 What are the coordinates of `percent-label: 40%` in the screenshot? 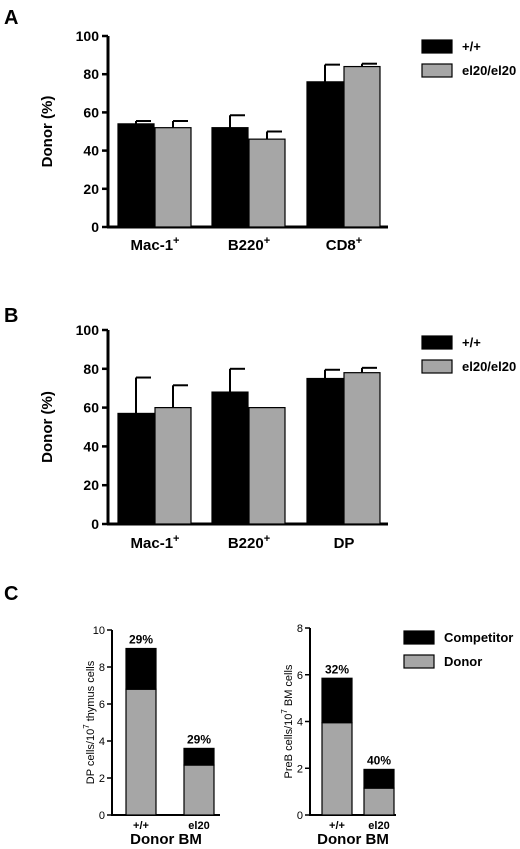 It's located at (379, 760).